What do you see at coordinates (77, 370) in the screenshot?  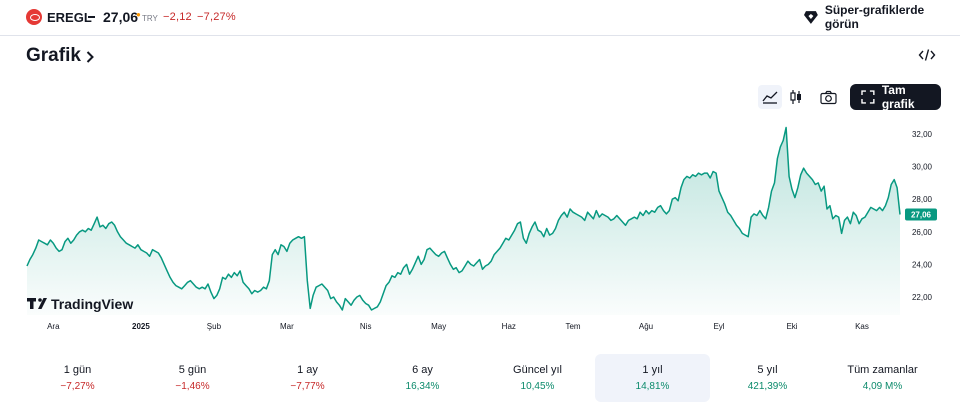 I see `period-label: 1 gün` at bounding box center [77, 370].